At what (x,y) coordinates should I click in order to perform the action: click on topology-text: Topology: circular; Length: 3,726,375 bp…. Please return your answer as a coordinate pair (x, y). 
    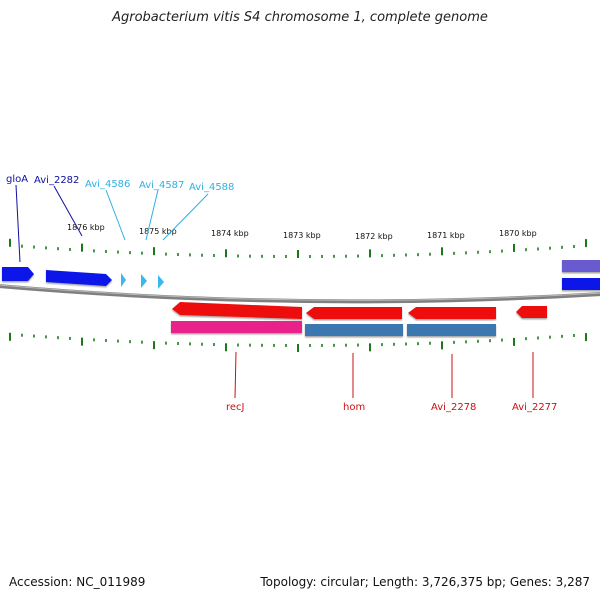
    Looking at the image, I should click on (425, 582).